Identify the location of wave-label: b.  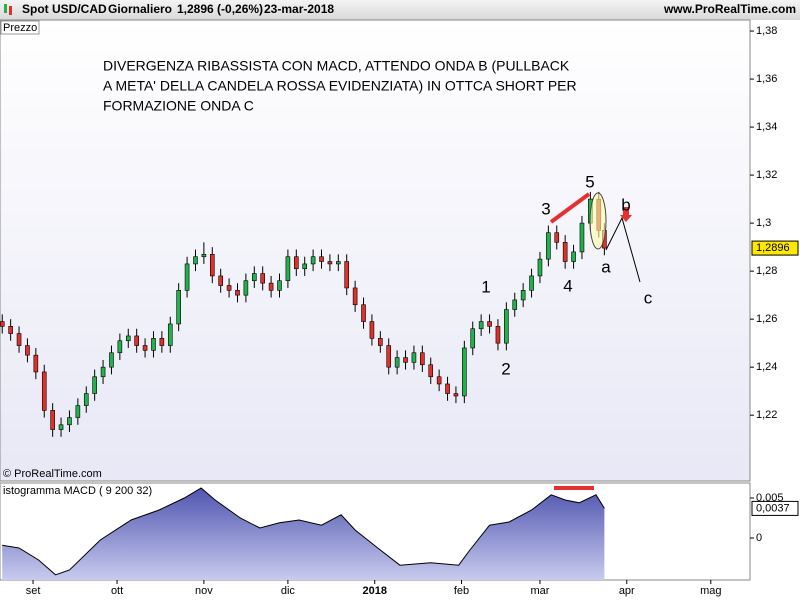
(625, 204).